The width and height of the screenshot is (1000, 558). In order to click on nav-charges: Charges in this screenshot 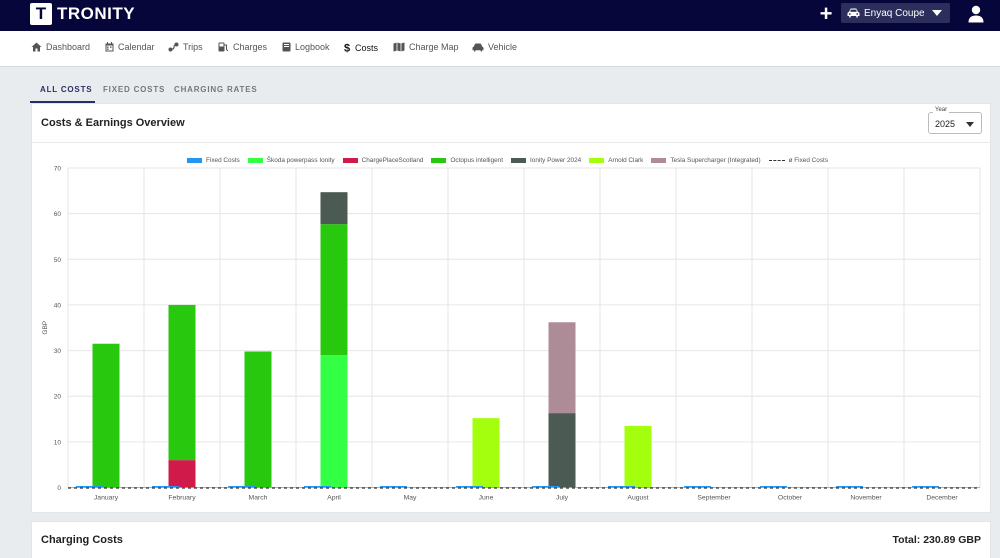, I will do `click(242, 47)`.